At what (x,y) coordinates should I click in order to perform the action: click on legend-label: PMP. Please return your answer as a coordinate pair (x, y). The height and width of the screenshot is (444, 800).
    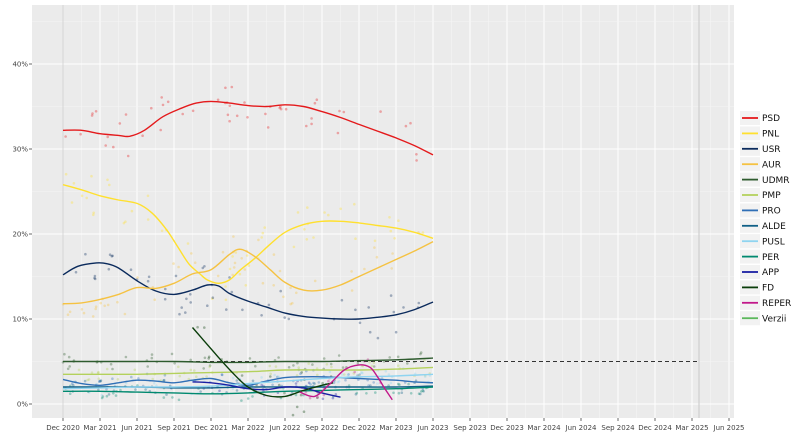
    Looking at the image, I should click on (771, 196).